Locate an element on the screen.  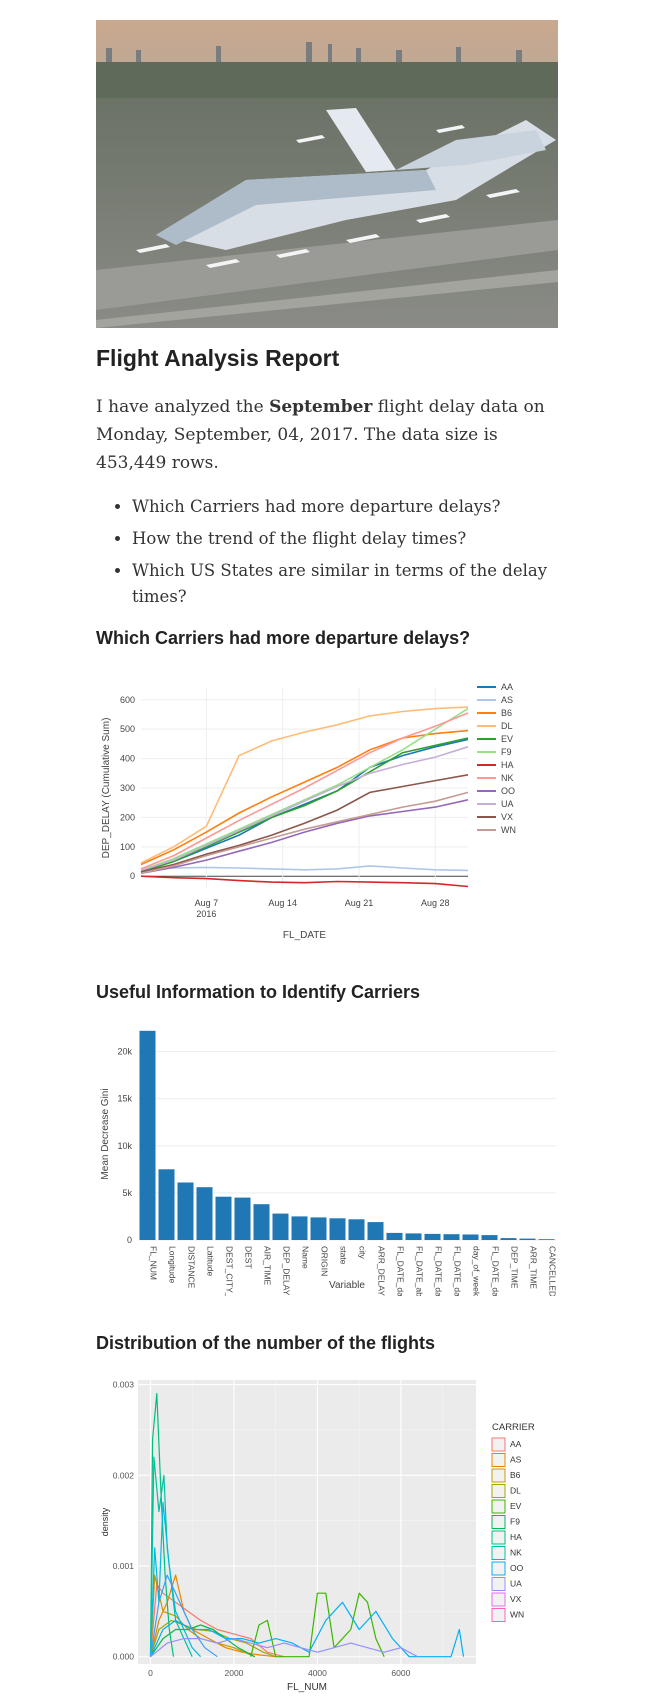
series-line-nk is located at coordinates (304, 791).